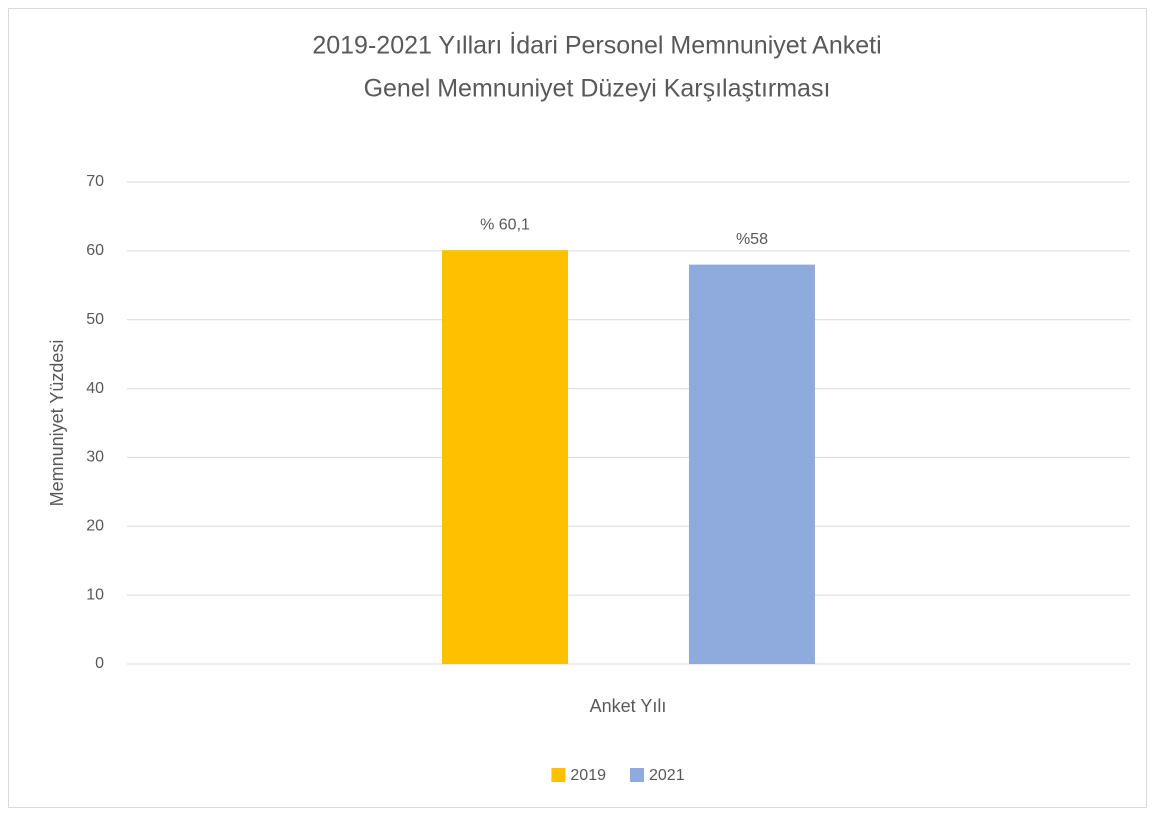 Image resolution: width=1155 pixels, height=816 pixels. What do you see at coordinates (95, 388) in the screenshot?
I see `y-tick-label: 40` at bounding box center [95, 388].